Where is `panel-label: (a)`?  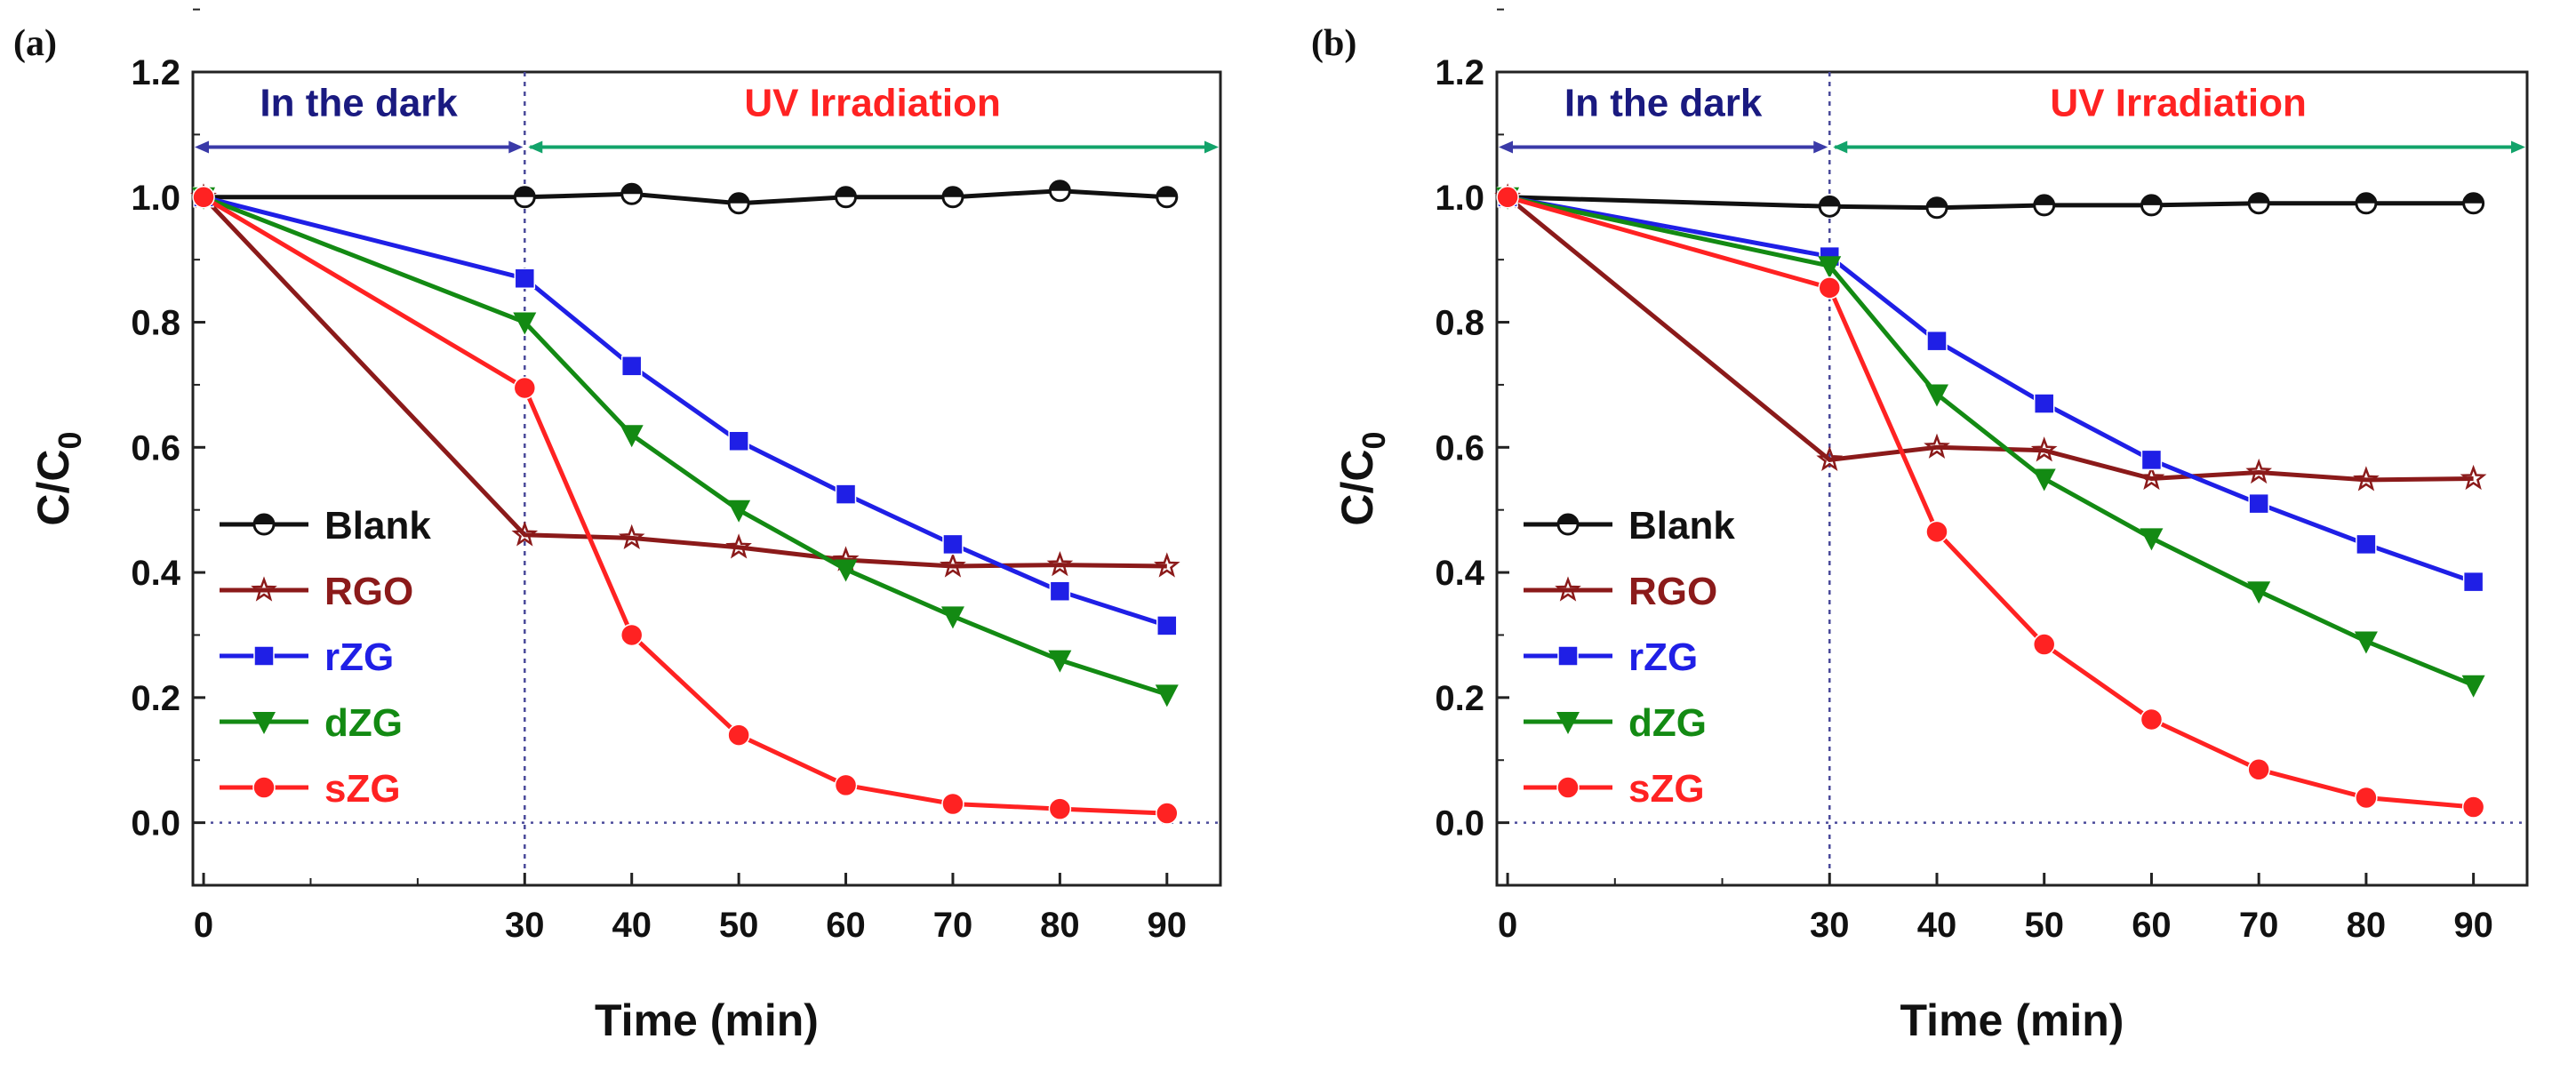
panel-label: (a) is located at coordinates (35, 44).